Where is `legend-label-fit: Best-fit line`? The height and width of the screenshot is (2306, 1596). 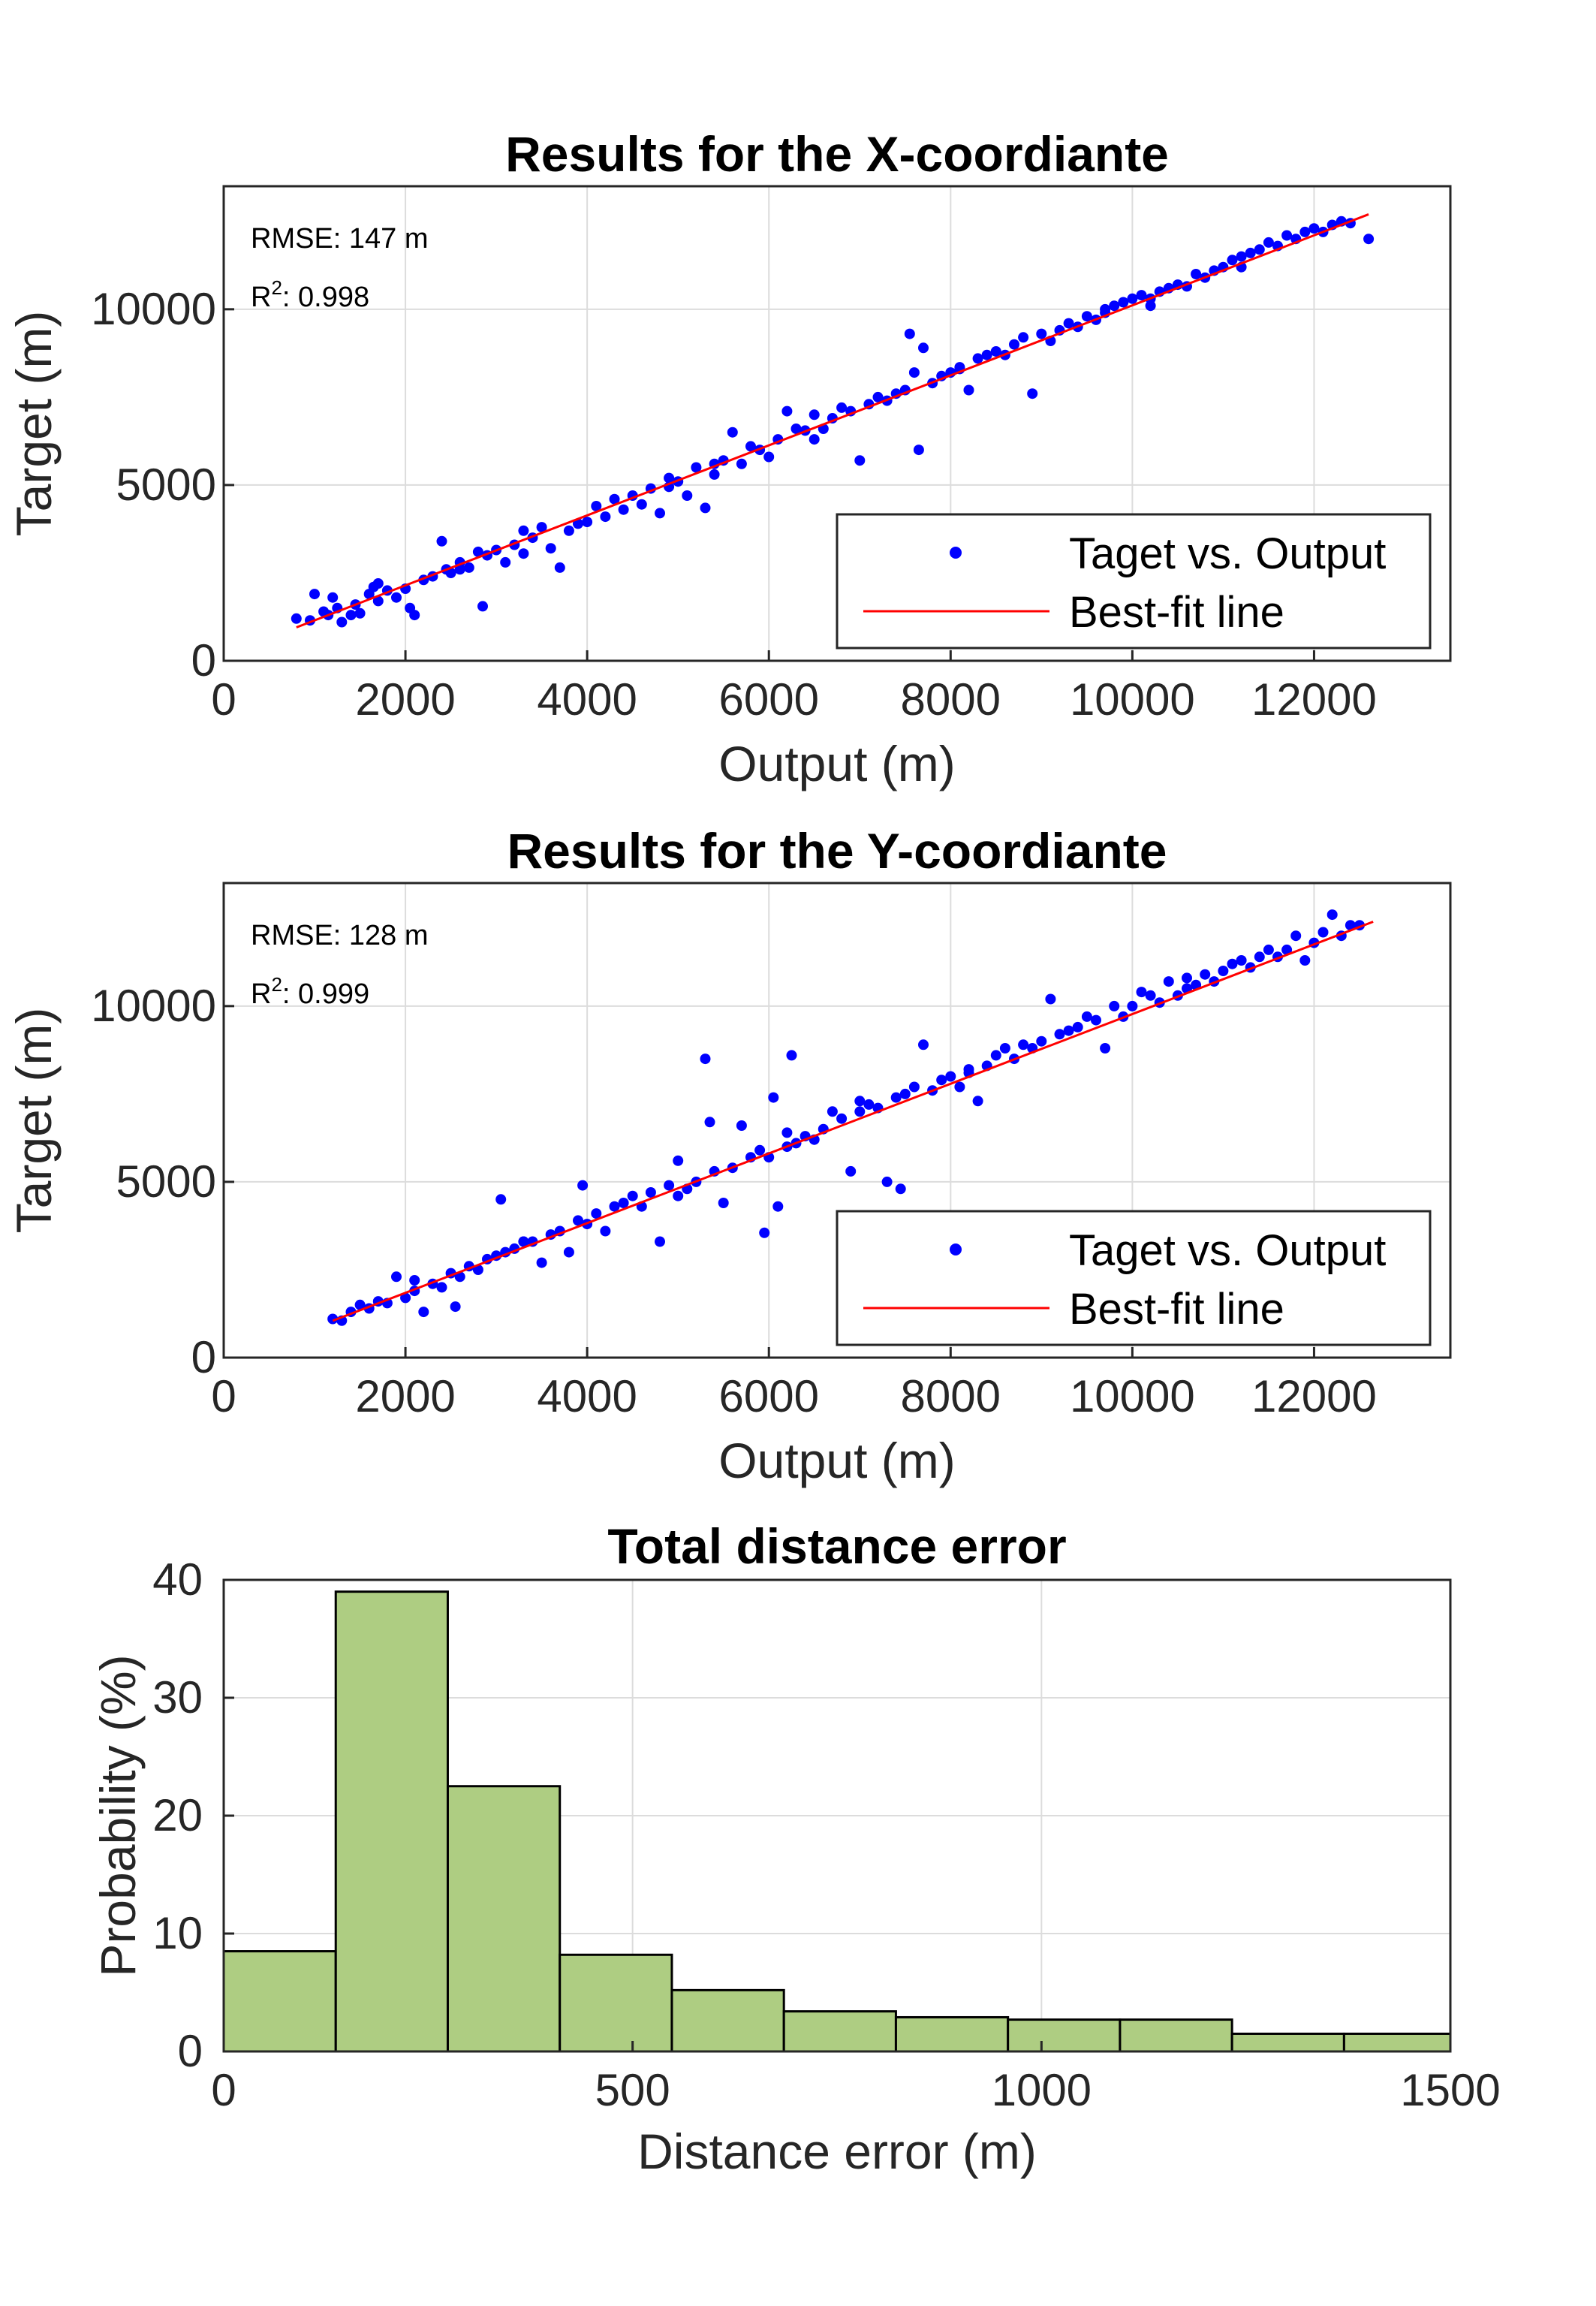
legend-label-fit: Best-fit line is located at coordinates (1176, 612).